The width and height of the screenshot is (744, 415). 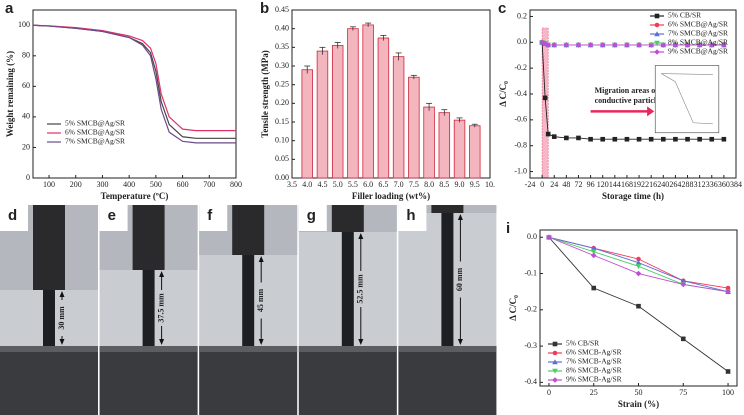 I want to click on x-tick-label: 312, so click(x=700, y=184).